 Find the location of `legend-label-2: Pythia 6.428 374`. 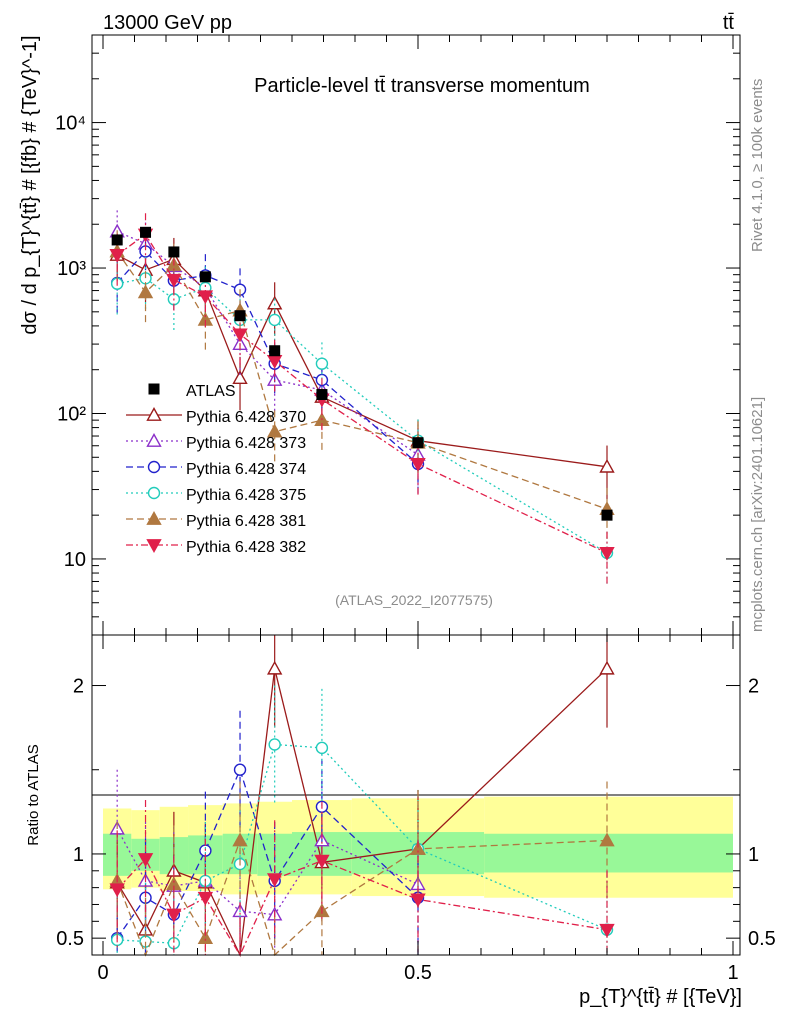

legend-label-2: Pythia 6.428 374 is located at coordinates (246, 469).